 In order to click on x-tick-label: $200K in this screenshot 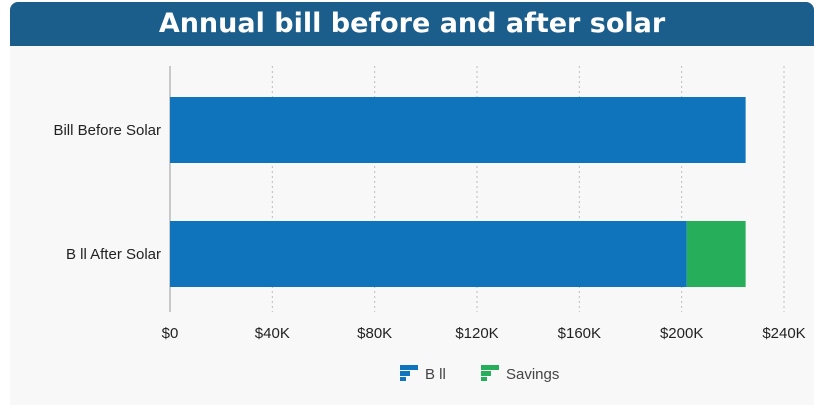, I will do `click(681, 333)`.